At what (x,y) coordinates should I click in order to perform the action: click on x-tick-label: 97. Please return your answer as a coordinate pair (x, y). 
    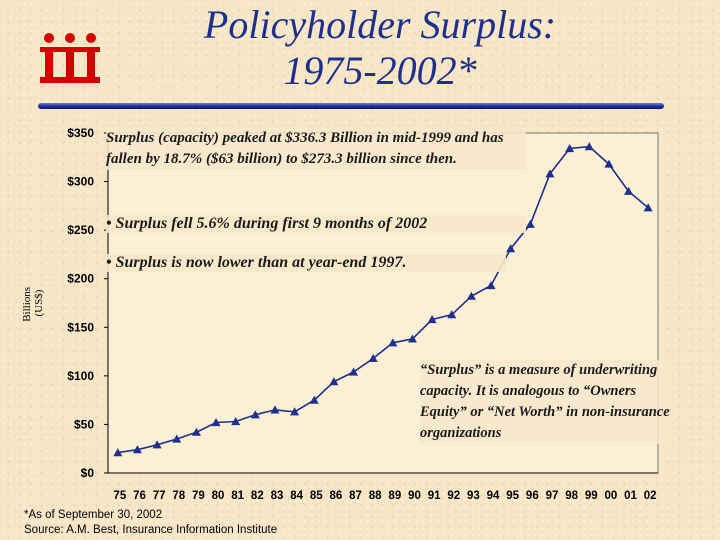
    Looking at the image, I should click on (552, 496).